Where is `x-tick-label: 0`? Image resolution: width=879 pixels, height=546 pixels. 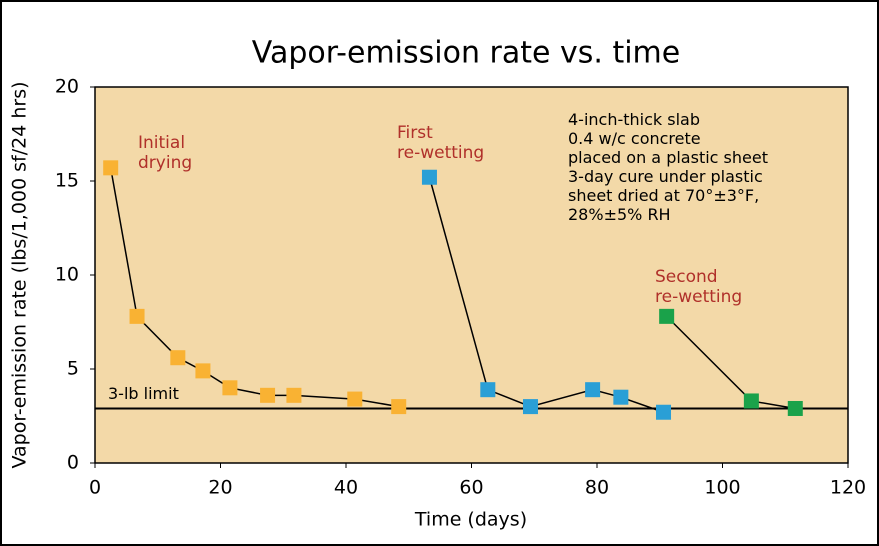
x-tick-label: 0 is located at coordinates (95, 488).